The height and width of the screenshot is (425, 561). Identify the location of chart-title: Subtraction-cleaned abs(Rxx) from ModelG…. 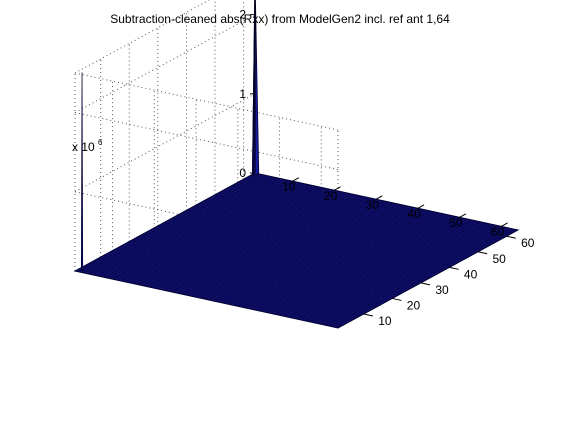
(280, 19).